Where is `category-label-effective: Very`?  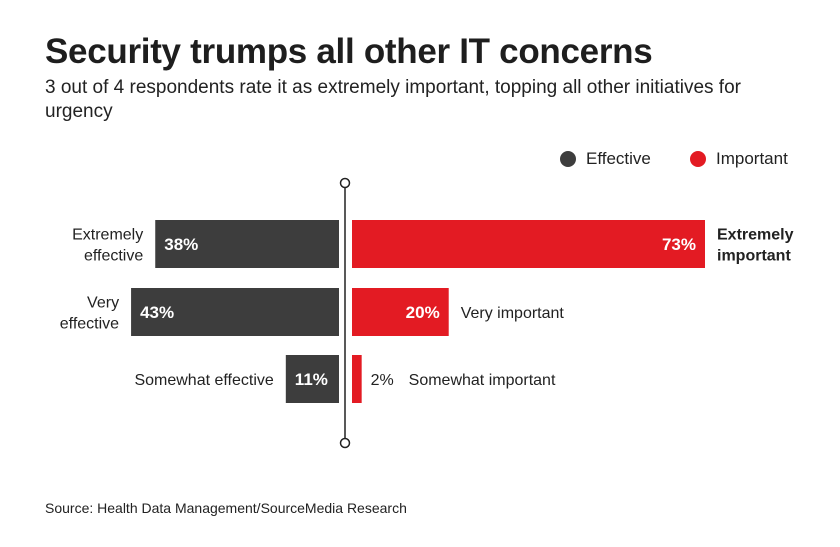 category-label-effective: Very is located at coordinates (103, 303).